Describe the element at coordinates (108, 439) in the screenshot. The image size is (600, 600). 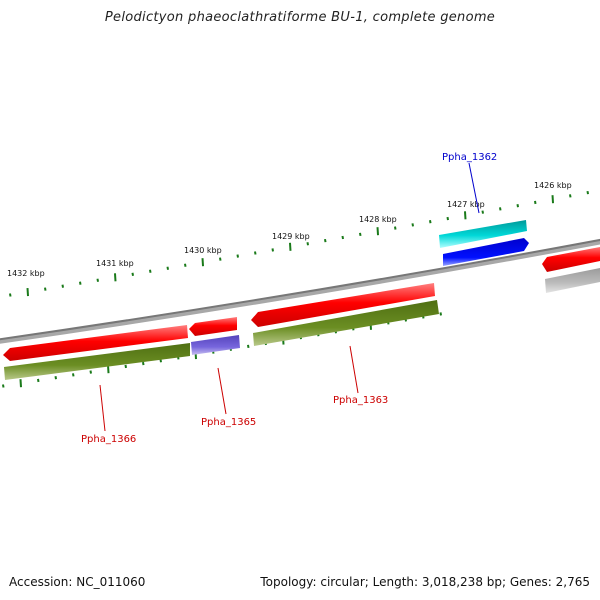
I see `gene-label-ppha-1366: Ppha_1366` at that location.